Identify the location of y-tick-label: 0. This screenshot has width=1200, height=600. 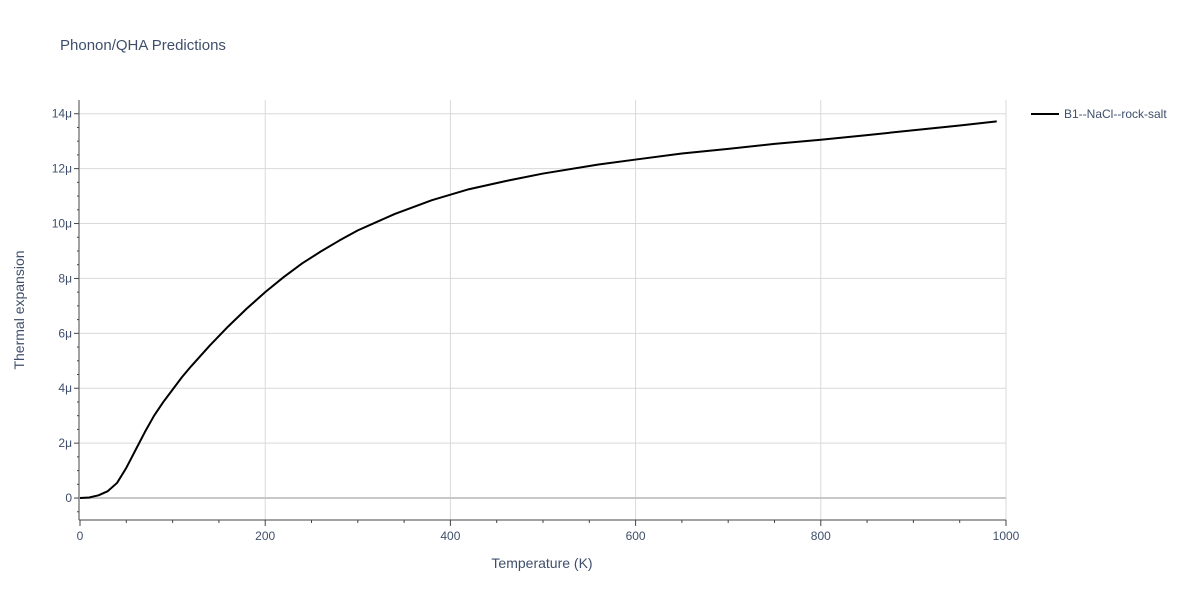
(68, 498).